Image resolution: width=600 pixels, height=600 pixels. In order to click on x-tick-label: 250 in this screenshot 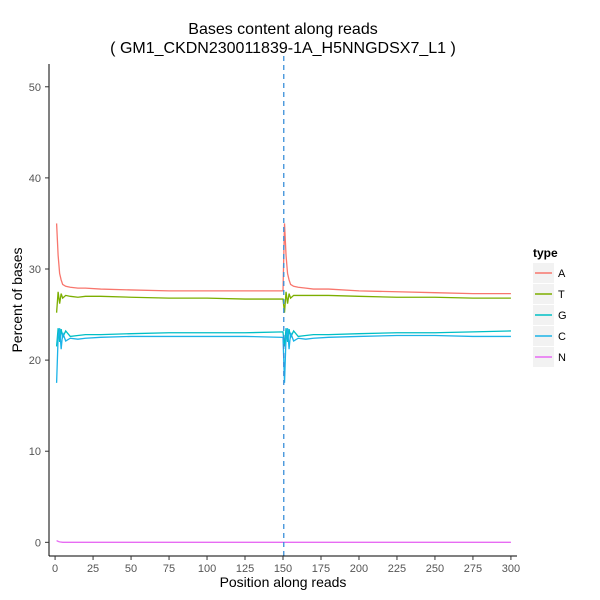, I will do `click(435, 569)`.